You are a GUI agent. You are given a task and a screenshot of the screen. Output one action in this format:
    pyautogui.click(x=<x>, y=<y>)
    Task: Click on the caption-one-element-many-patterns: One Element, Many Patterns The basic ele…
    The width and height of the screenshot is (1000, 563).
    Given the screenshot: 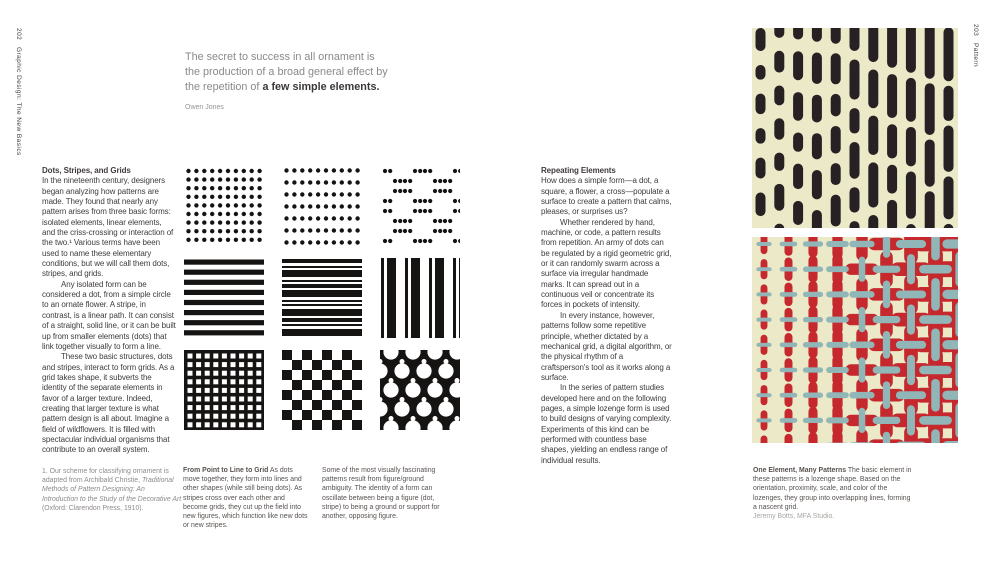 What is the action you would take?
    pyautogui.click(x=833, y=493)
    